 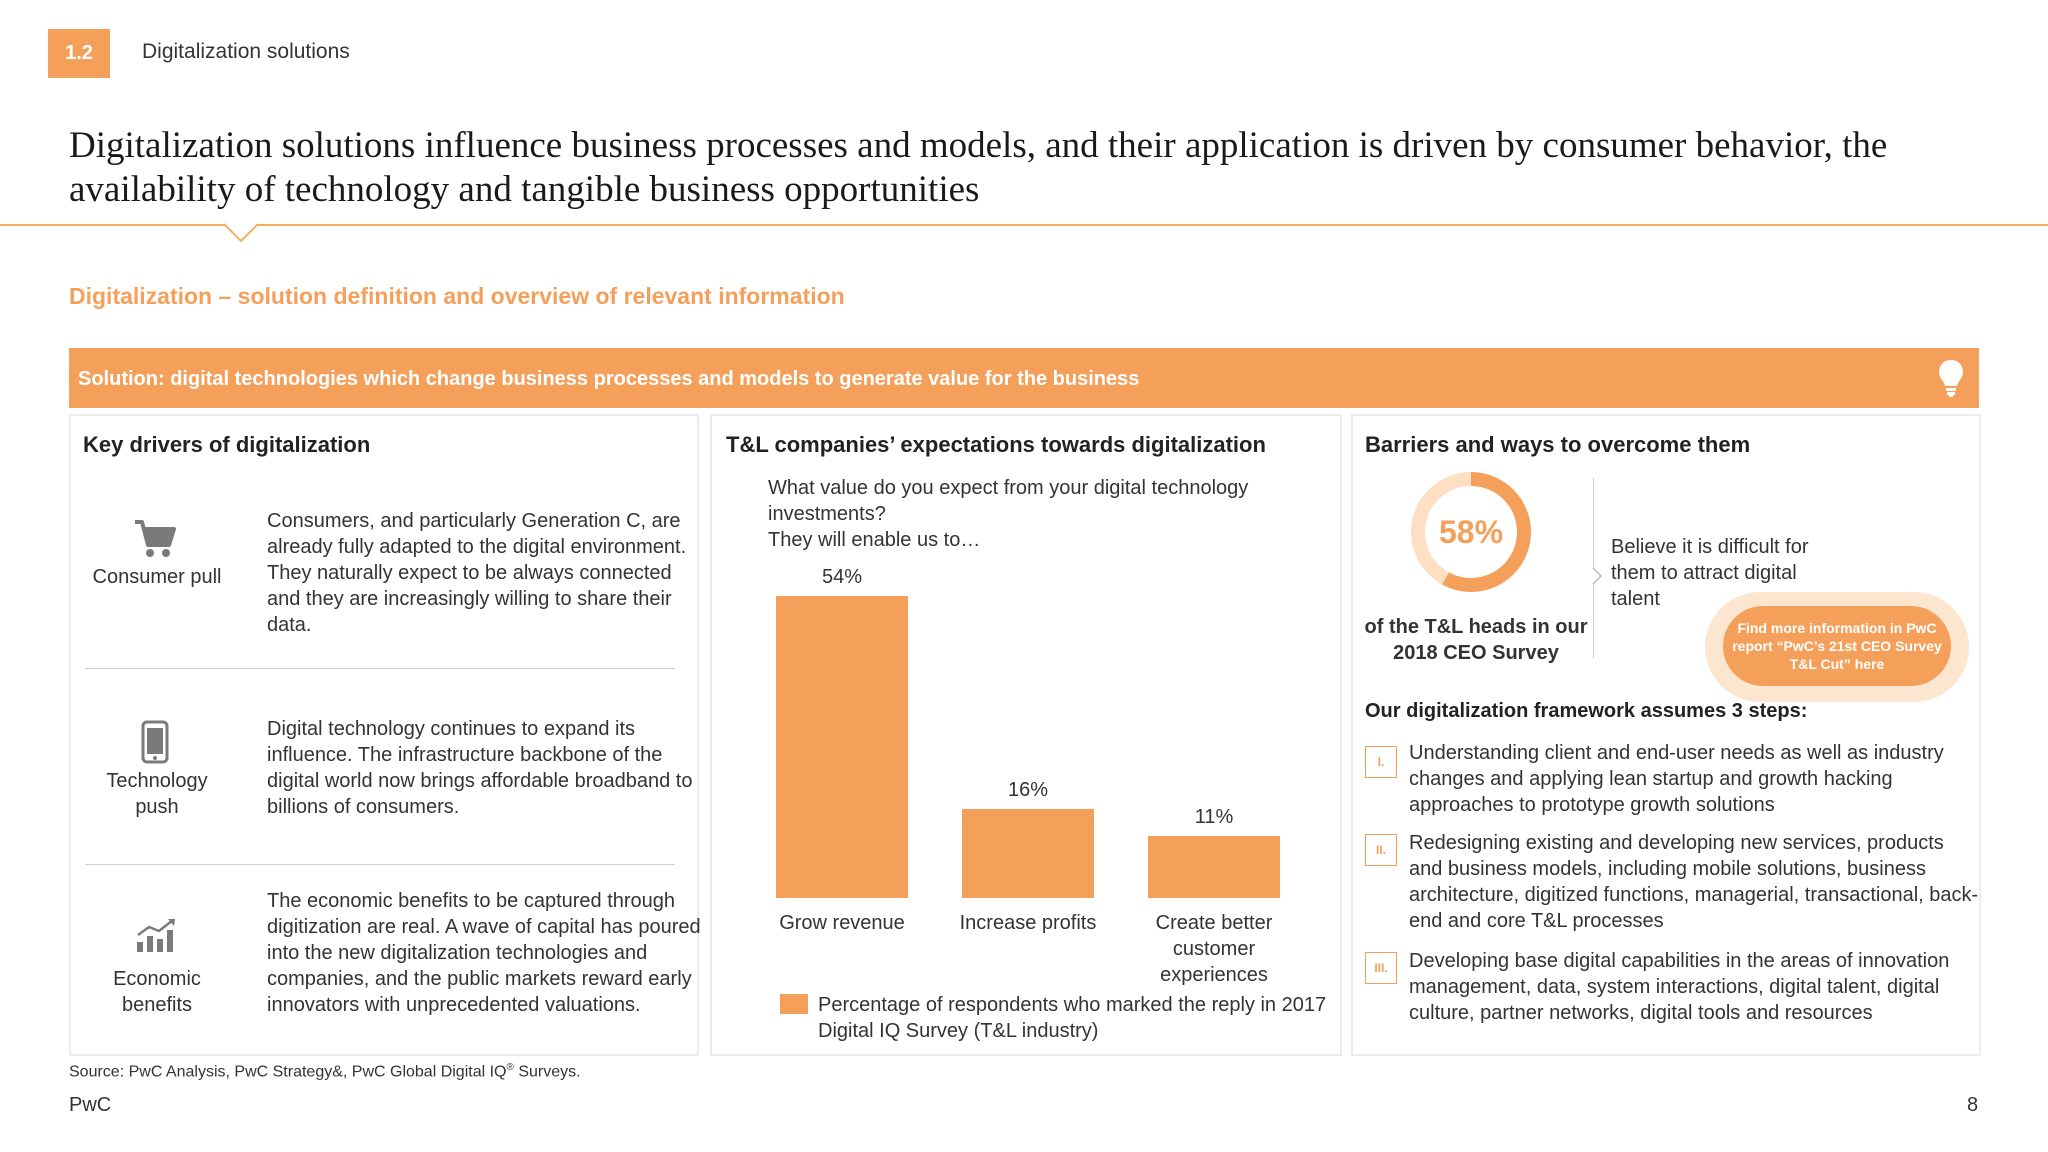 I want to click on bar-value-label: 16%, so click(x=1028, y=789).